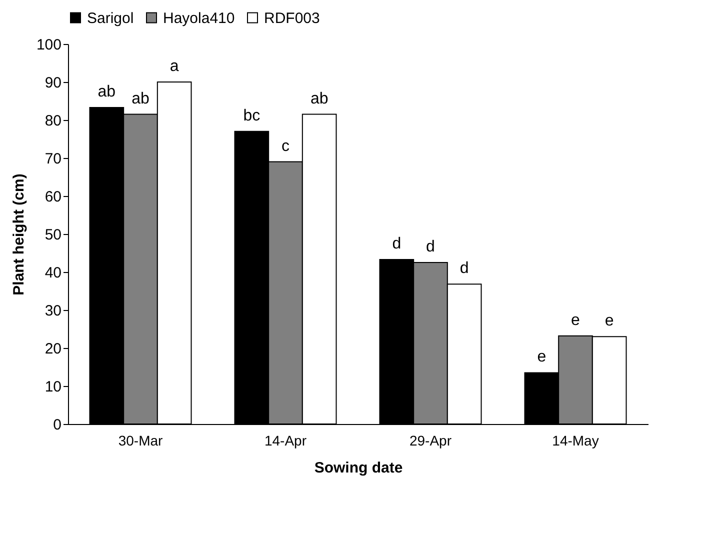  I want to click on x-axis-title: Sowing date, so click(358, 468).